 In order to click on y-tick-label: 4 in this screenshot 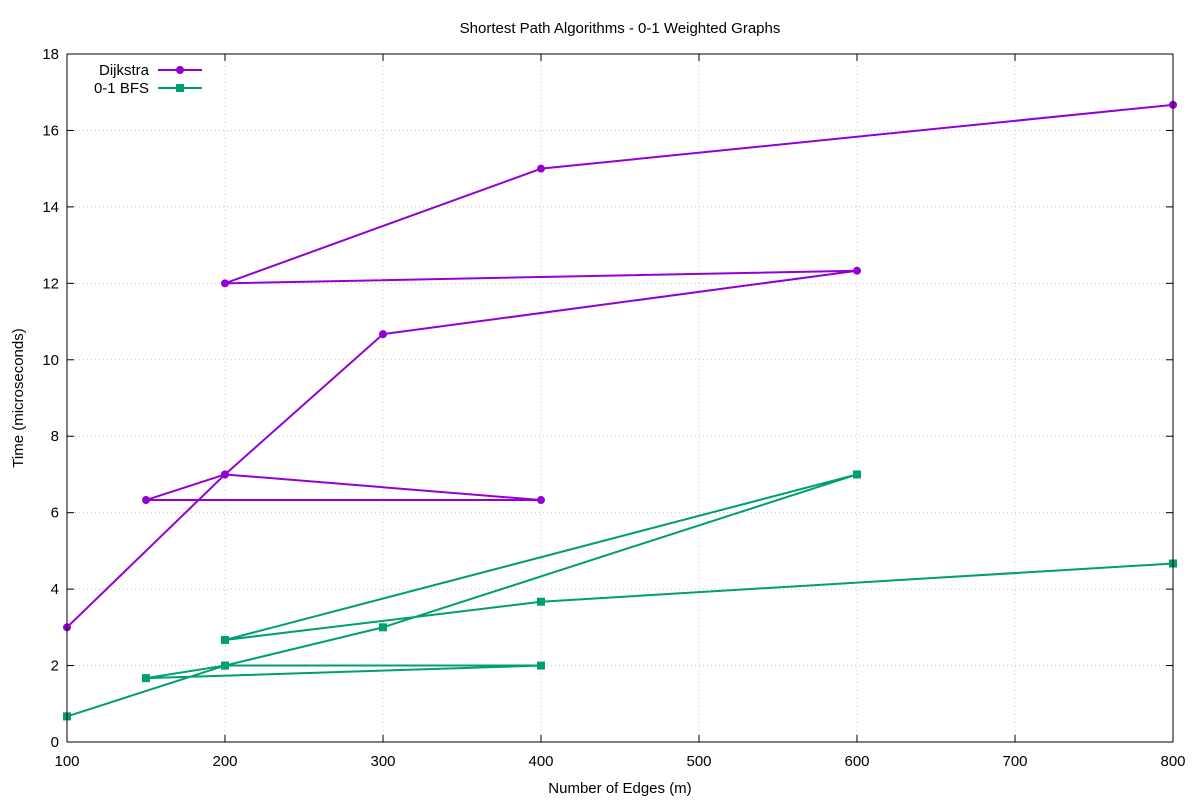, I will do `click(55, 589)`.